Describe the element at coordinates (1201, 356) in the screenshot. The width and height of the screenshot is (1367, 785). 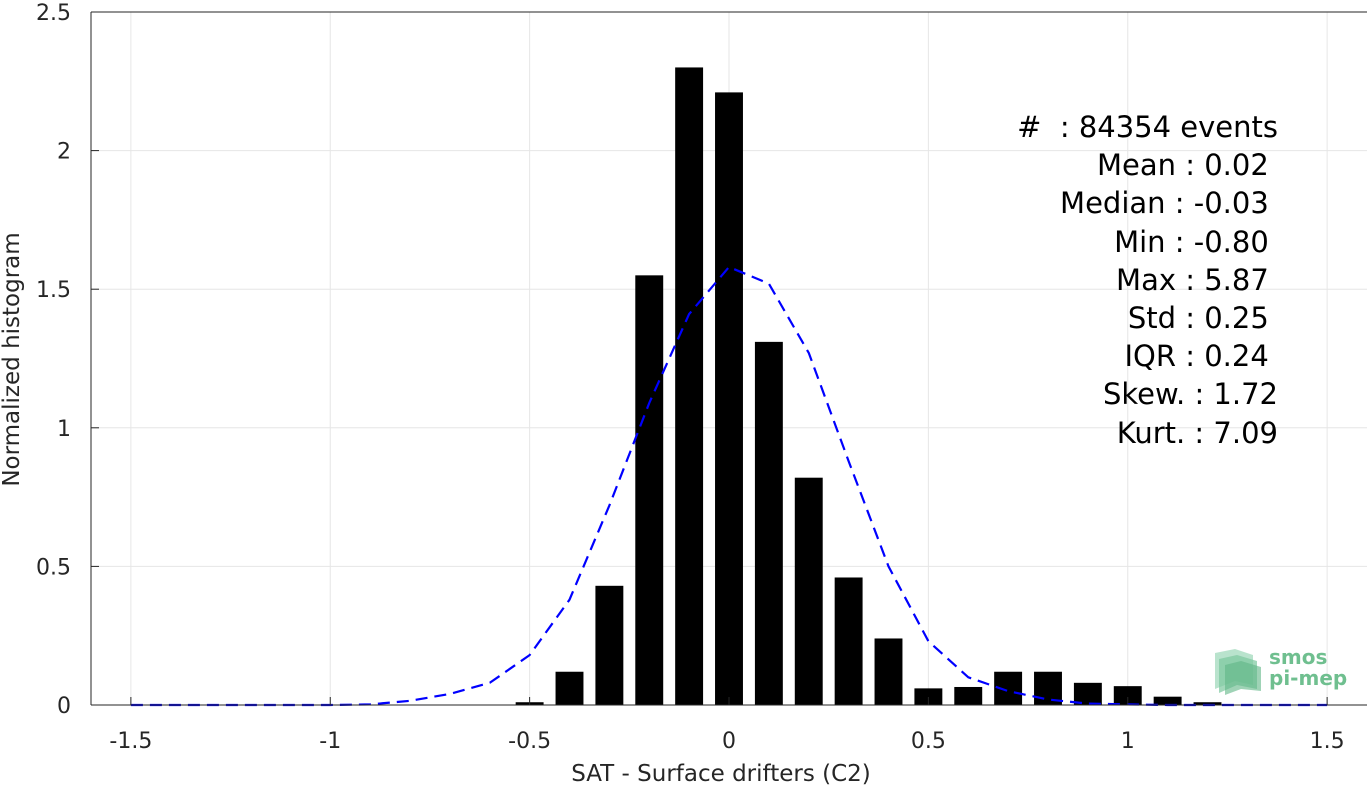
I see `stat-iqr: IQR : 0.24` at that location.